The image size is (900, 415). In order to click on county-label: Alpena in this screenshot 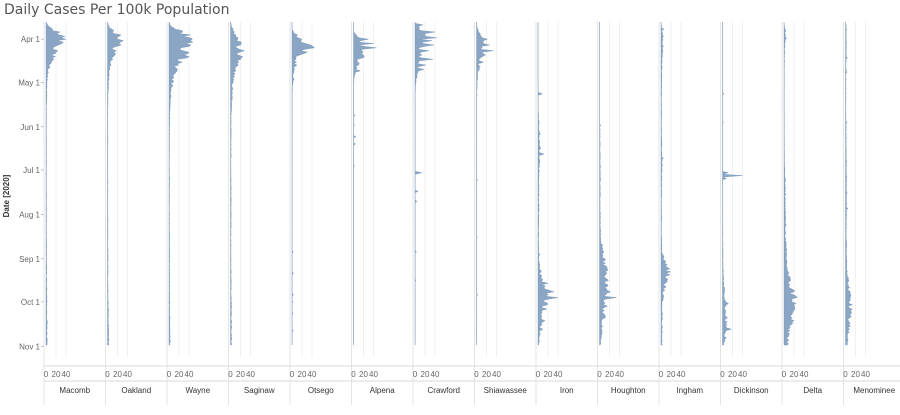, I will do `click(382, 390)`.